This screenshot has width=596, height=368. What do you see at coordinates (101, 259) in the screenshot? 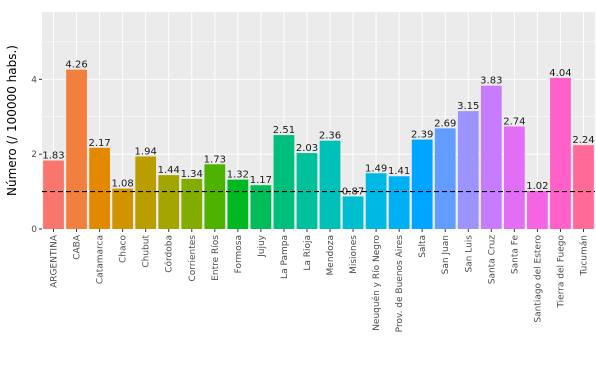
I see `x-tick-label: Catamarca` at bounding box center [101, 259].